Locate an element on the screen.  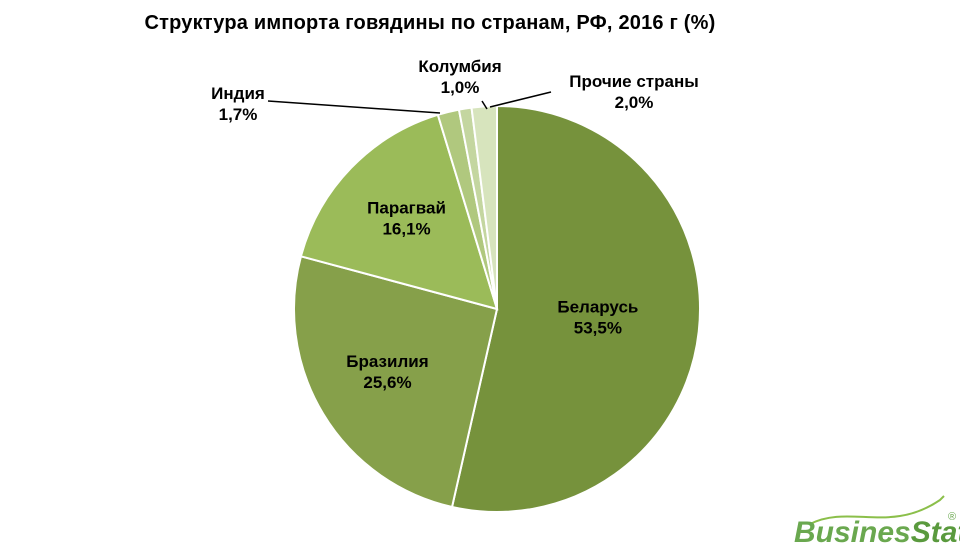
slice-value-label: 1,7% is located at coordinates (238, 114).